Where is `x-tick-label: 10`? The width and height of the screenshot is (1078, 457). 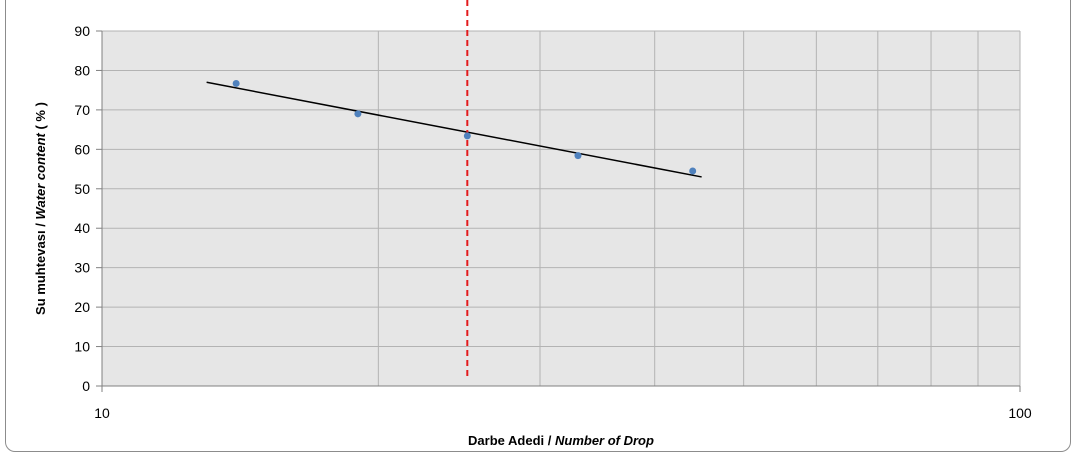 x-tick-label: 10 is located at coordinates (102, 413).